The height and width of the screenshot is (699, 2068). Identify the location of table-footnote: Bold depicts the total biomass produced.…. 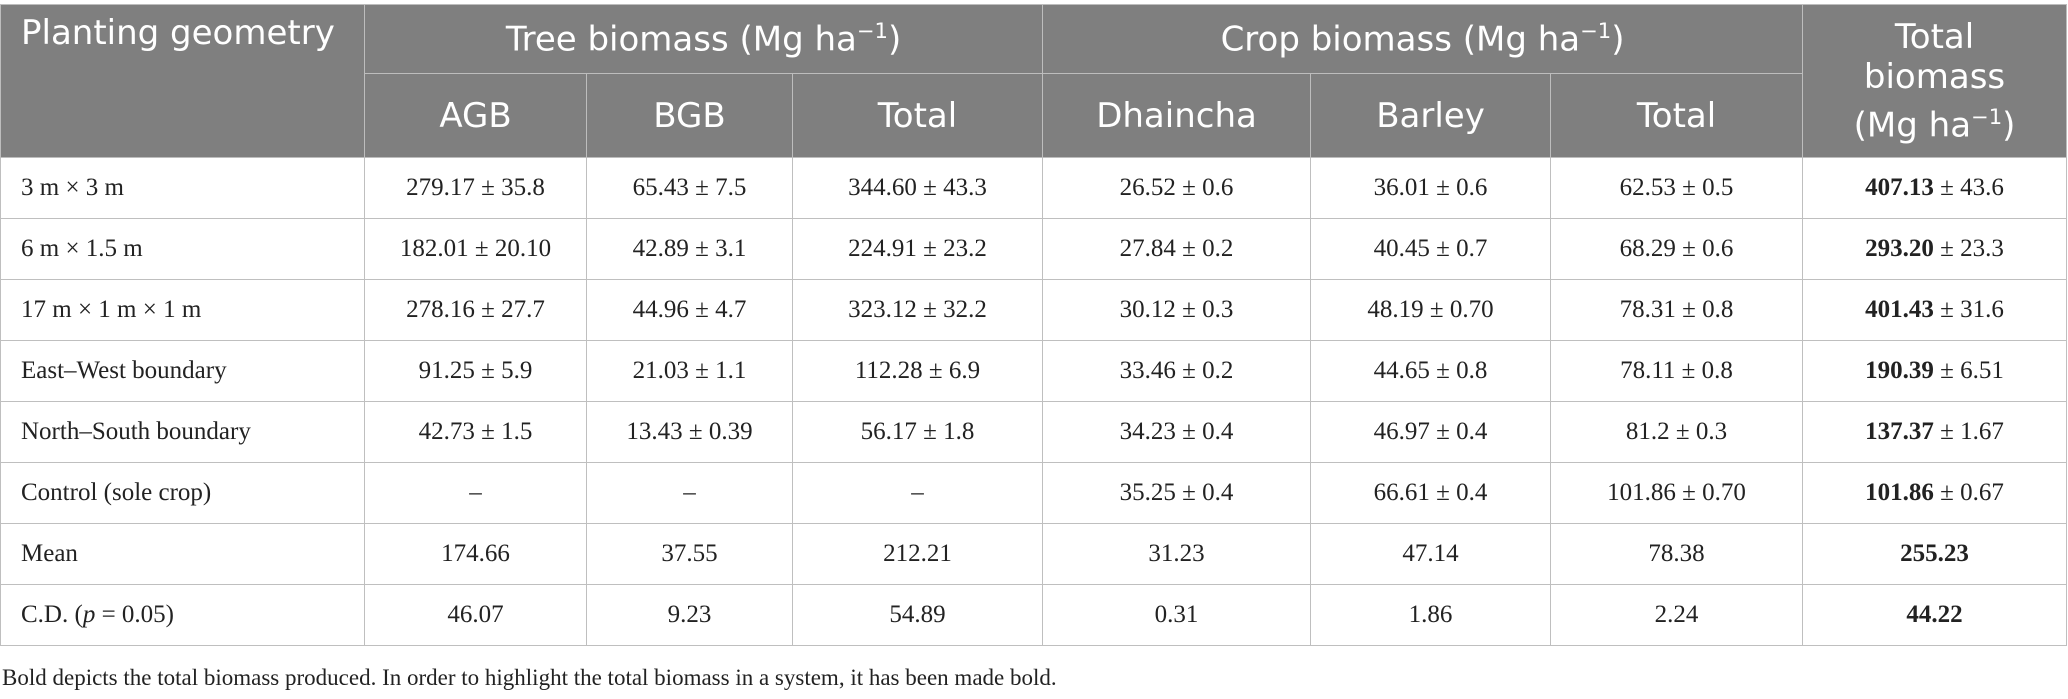
(529, 677).